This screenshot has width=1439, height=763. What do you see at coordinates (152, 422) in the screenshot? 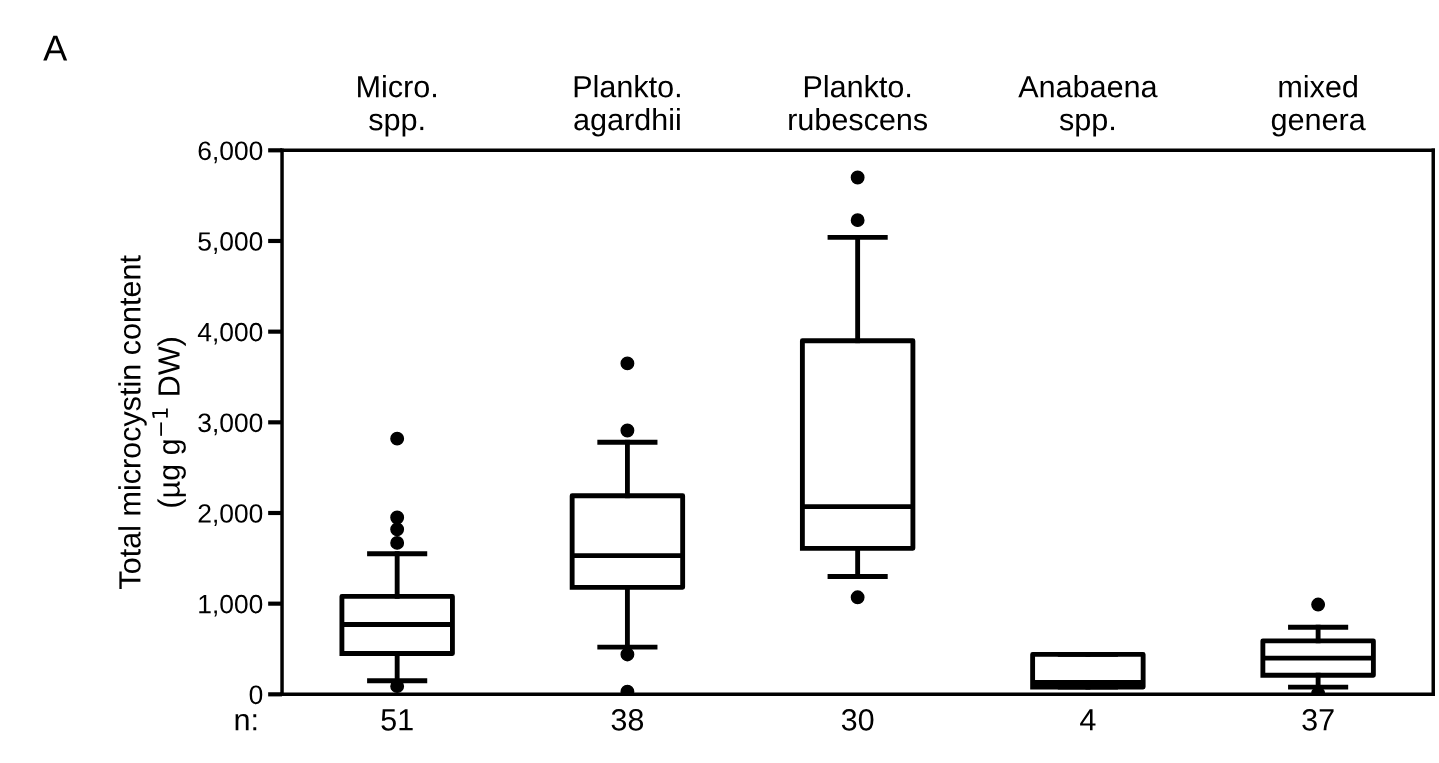
I see `y-axis-title: Total microcystin content (µg g$^{−1}$ DW)` at bounding box center [152, 422].